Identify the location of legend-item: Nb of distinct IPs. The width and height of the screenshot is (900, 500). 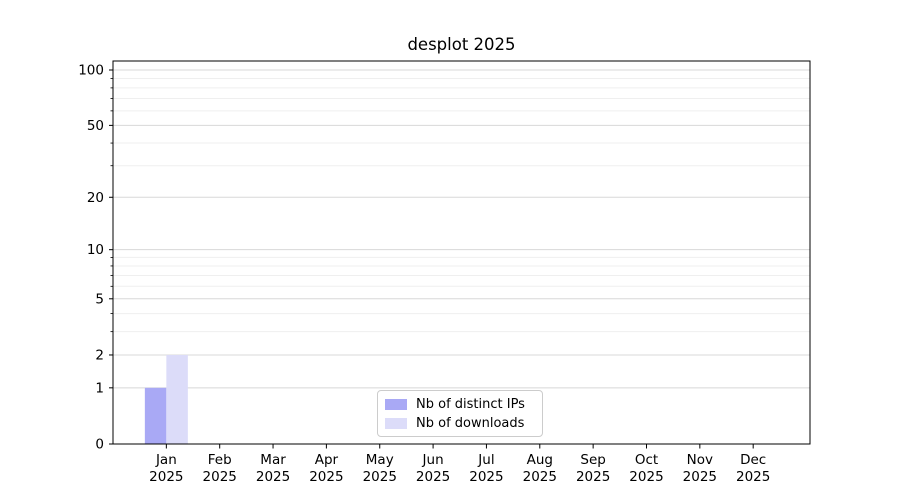
(463, 404).